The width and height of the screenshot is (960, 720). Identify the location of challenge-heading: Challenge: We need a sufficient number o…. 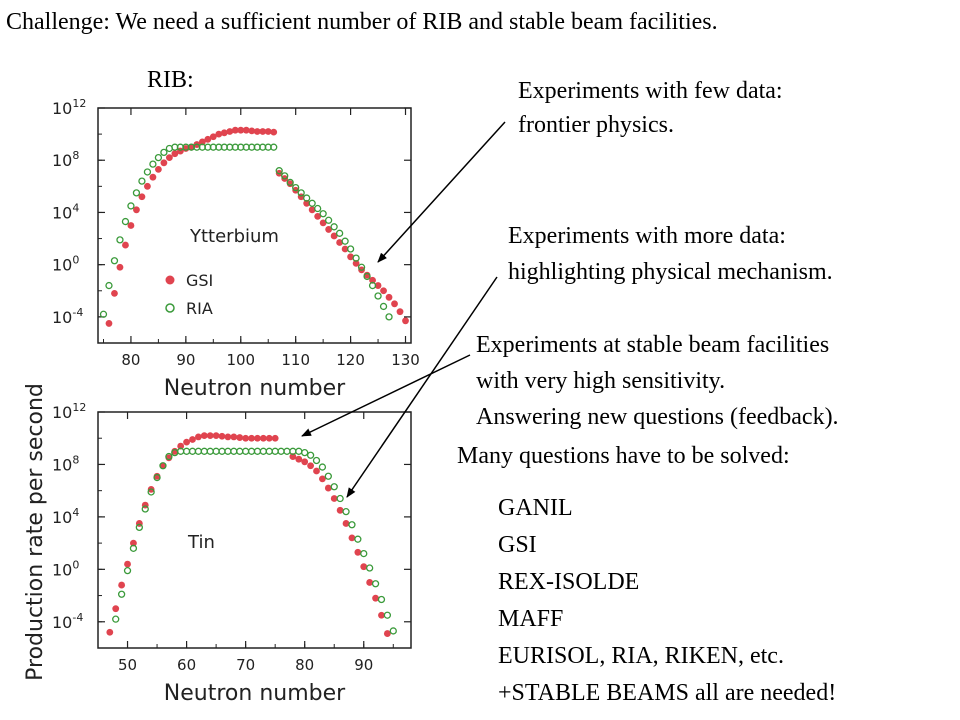
(362, 22).